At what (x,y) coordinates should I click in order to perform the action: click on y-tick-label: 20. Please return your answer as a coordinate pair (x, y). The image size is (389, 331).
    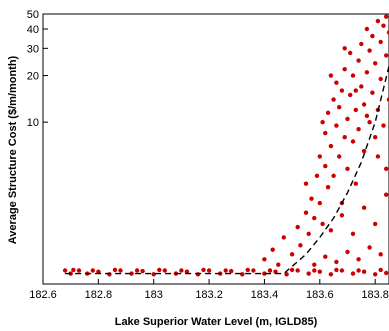
    Looking at the image, I should click on (33, 77).